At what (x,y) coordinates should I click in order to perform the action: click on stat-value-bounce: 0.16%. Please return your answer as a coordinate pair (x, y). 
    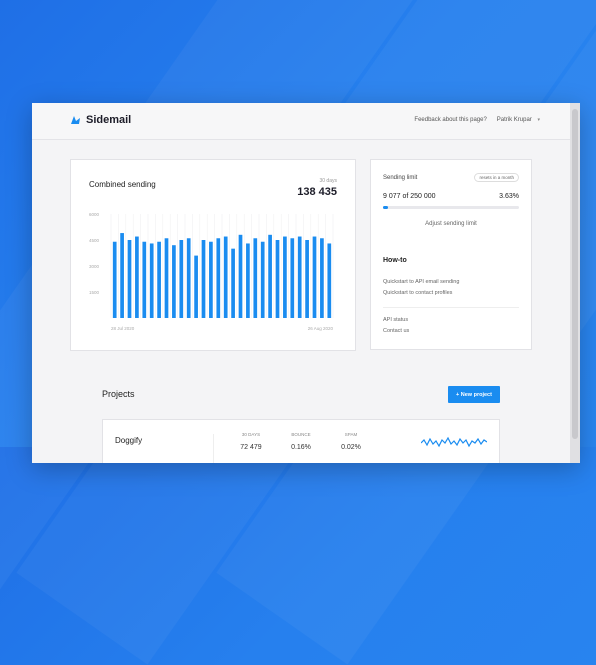
    Looking at the image, I should click on (301, 447).